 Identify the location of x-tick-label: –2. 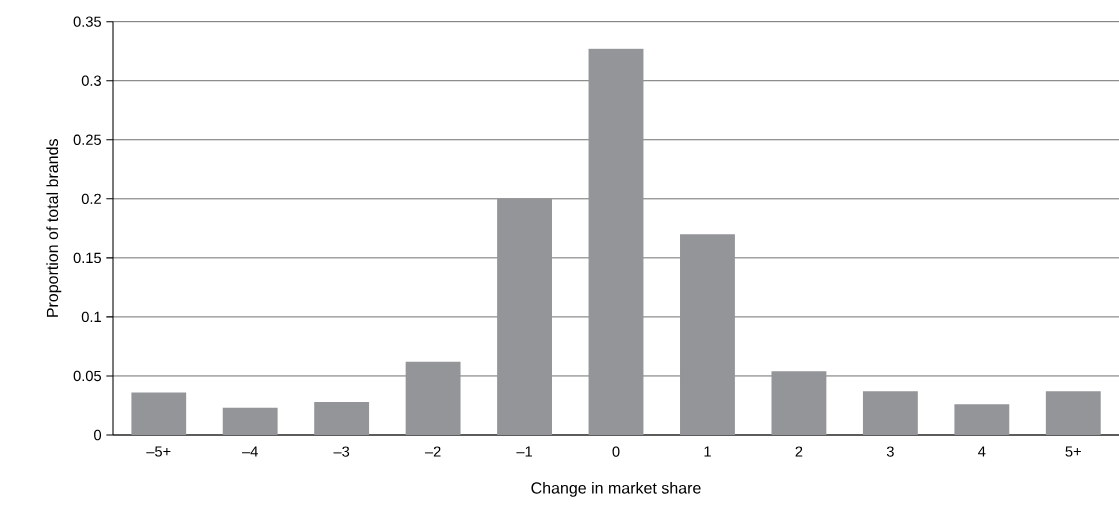
(432, 451).